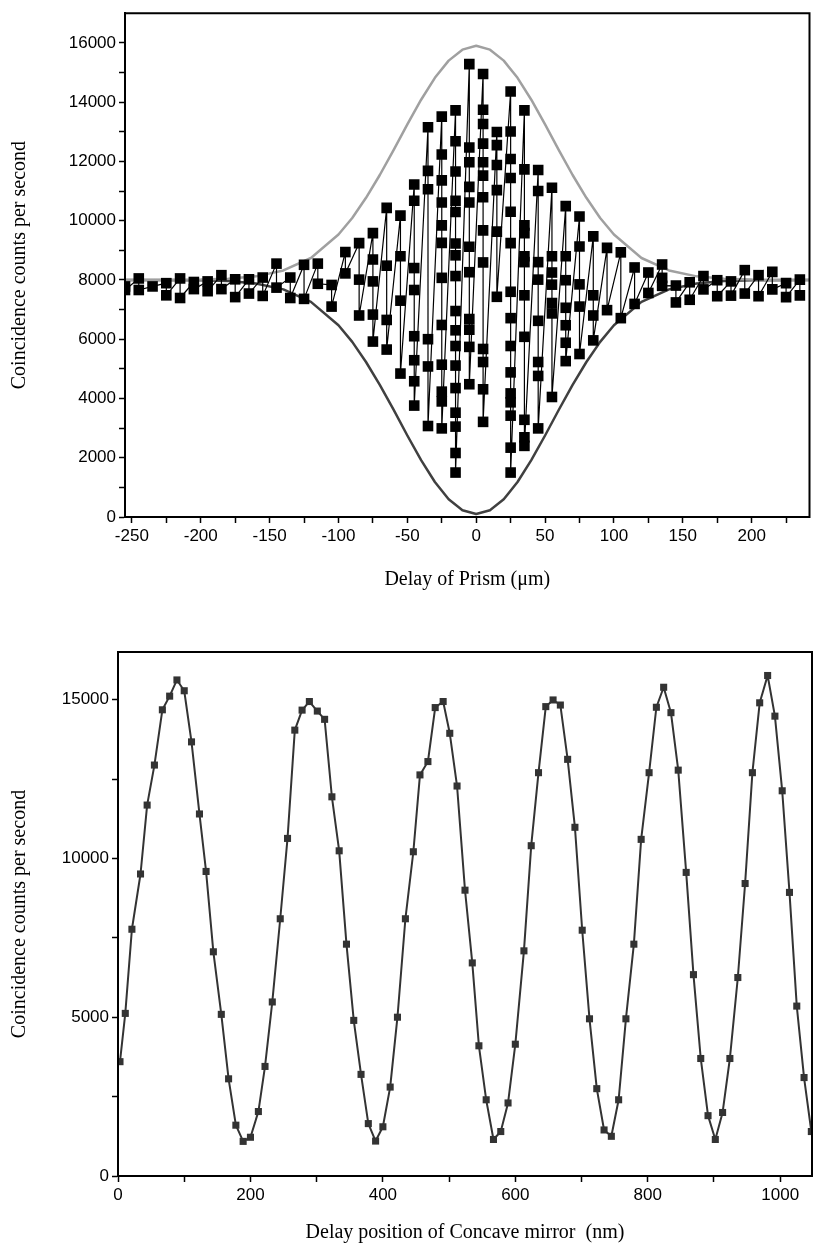 This screenshot has height=1253, width=817. I want to click on x-axis-title: Delay of Prism (μm), so click(467, 579).